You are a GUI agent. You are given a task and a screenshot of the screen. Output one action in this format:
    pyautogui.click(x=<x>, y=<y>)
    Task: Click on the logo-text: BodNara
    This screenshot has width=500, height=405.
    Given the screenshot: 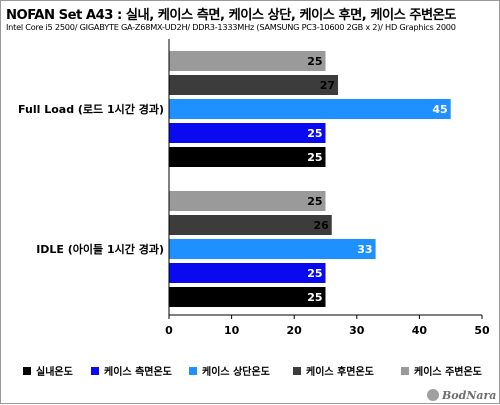 What is the action you would take?
    pyautogui.click(x=468, y=395)
    